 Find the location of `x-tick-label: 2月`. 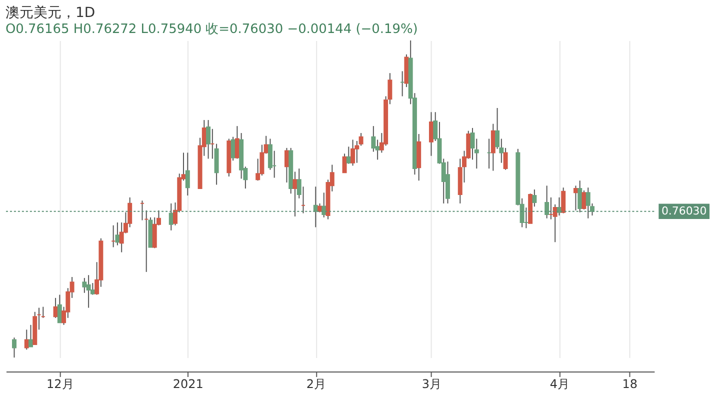

x-tick-label: 2月 is located at coordinates (316, 383).